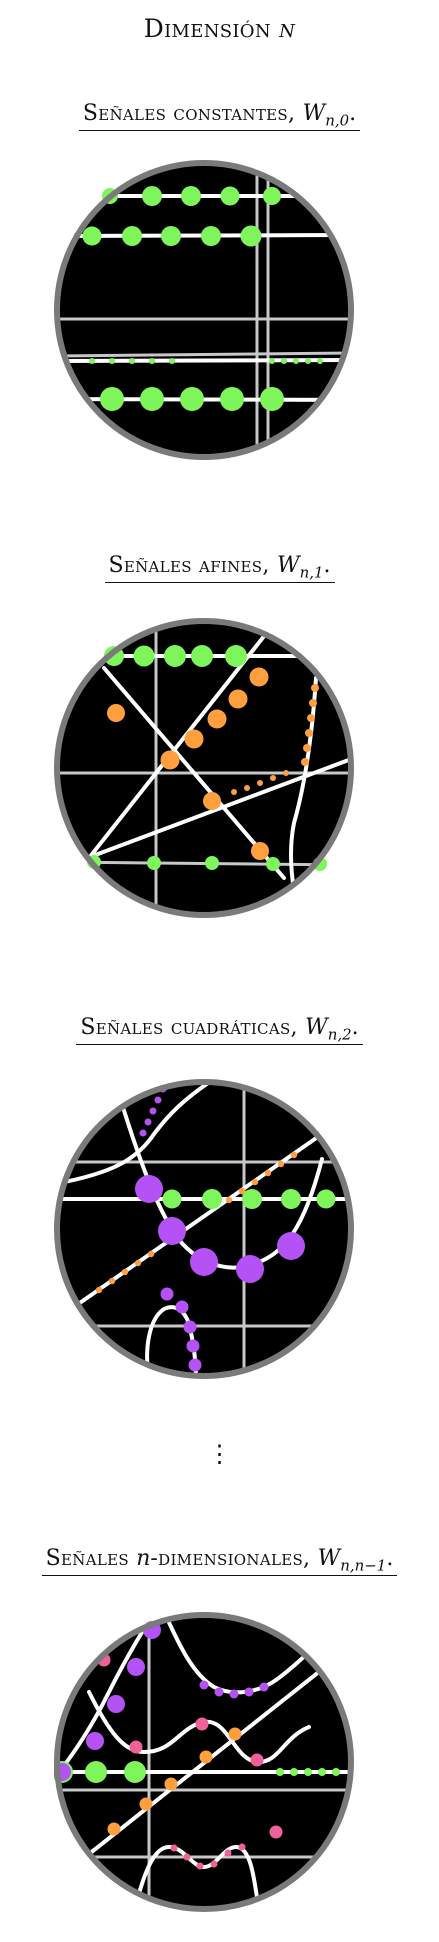  I want to click on page-title: Dimensión n, so click(219, 28).